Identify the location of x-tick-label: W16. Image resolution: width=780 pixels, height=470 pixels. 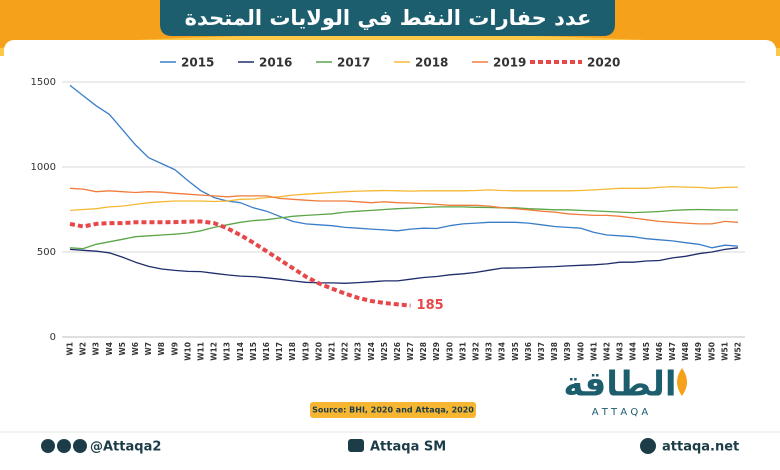
(266, 351).